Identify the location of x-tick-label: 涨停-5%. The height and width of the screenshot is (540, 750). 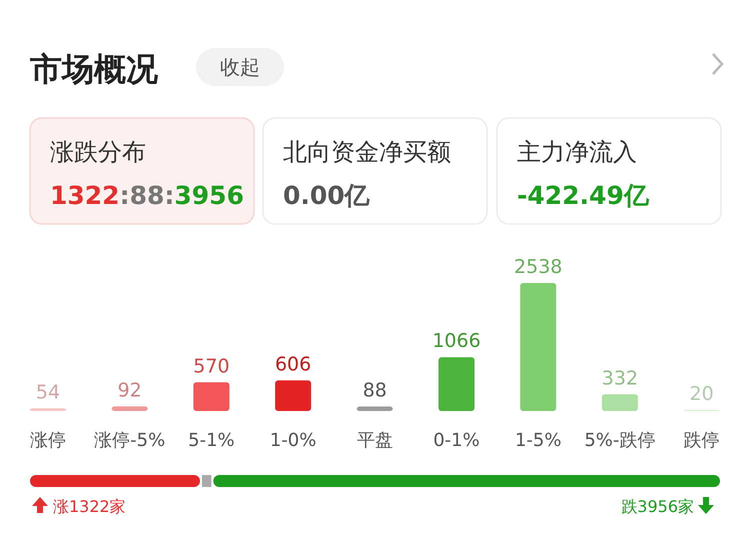
(130, 440).